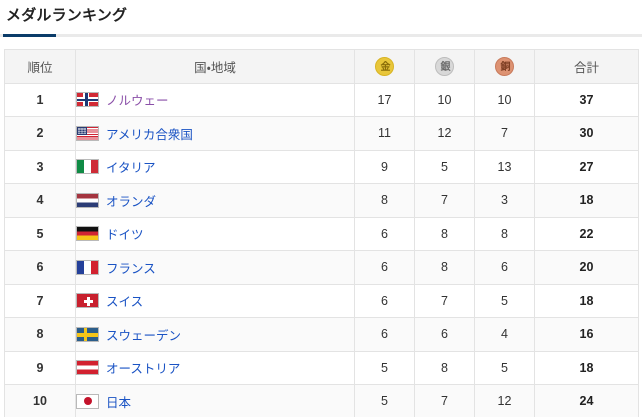  What do you see at coordinates (87, 267) in the screenshot?
I see `france-flag-icon` at bounding box center [87, 267].